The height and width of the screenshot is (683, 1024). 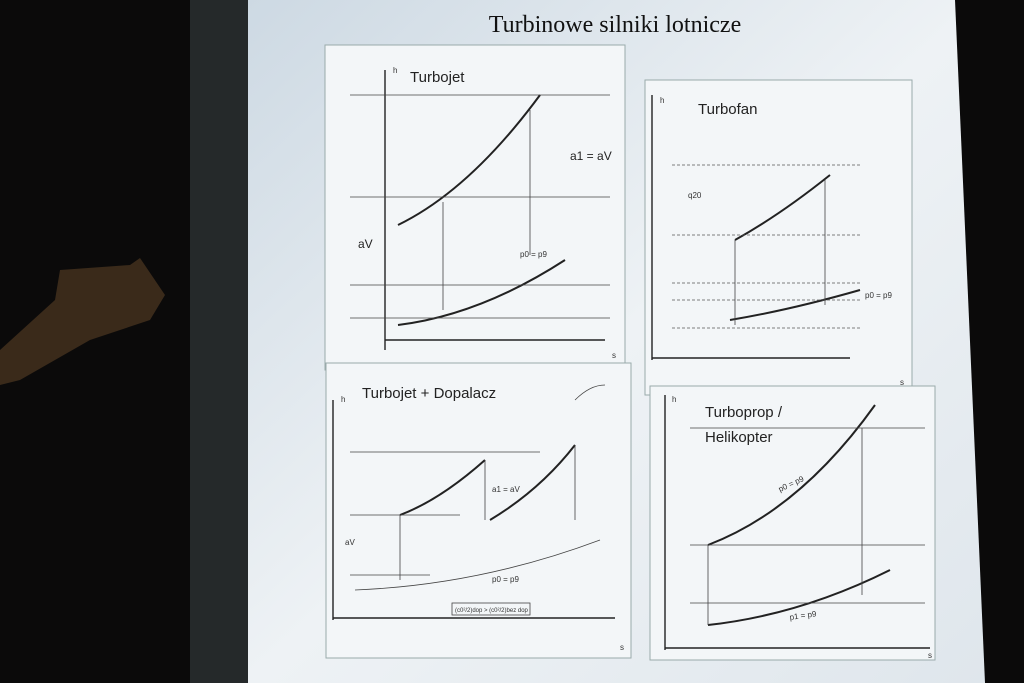 I want to click on panel-title: Turboprop /, so click(x=744, y=412).